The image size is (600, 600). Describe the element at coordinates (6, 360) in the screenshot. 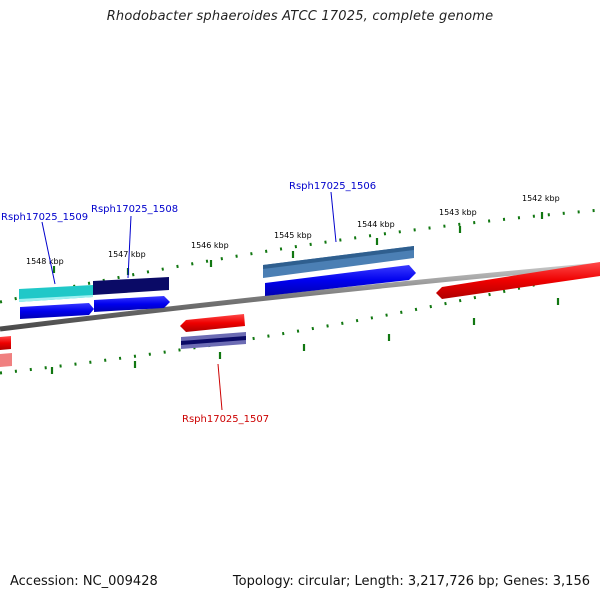

I see `cog-bar-left-edge` at that location.